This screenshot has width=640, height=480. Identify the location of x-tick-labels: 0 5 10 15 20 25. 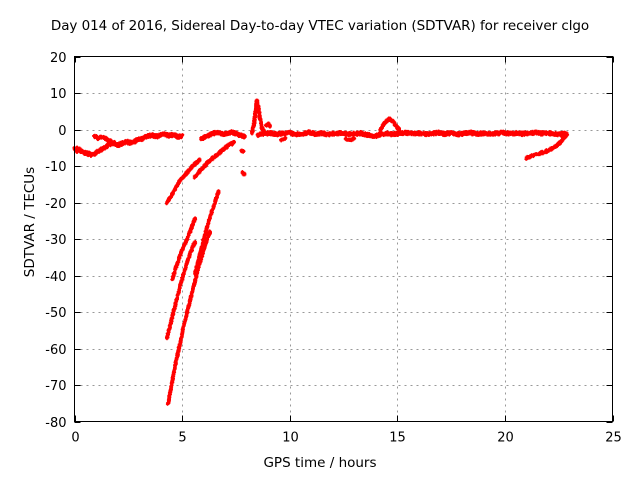
(346, 438).